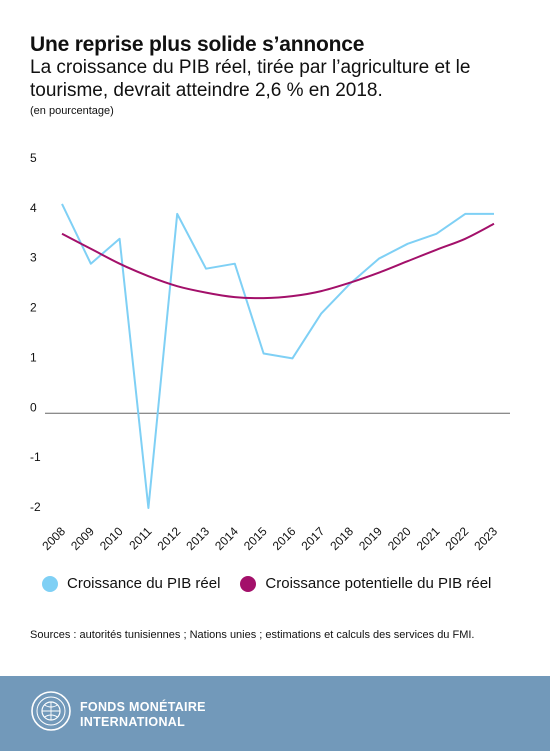 Image resolution: width=550 pixels, height=751 pixels. I want to click on legend-item-potential: Croissance potentielle du PIB réel, so click(365, 583).